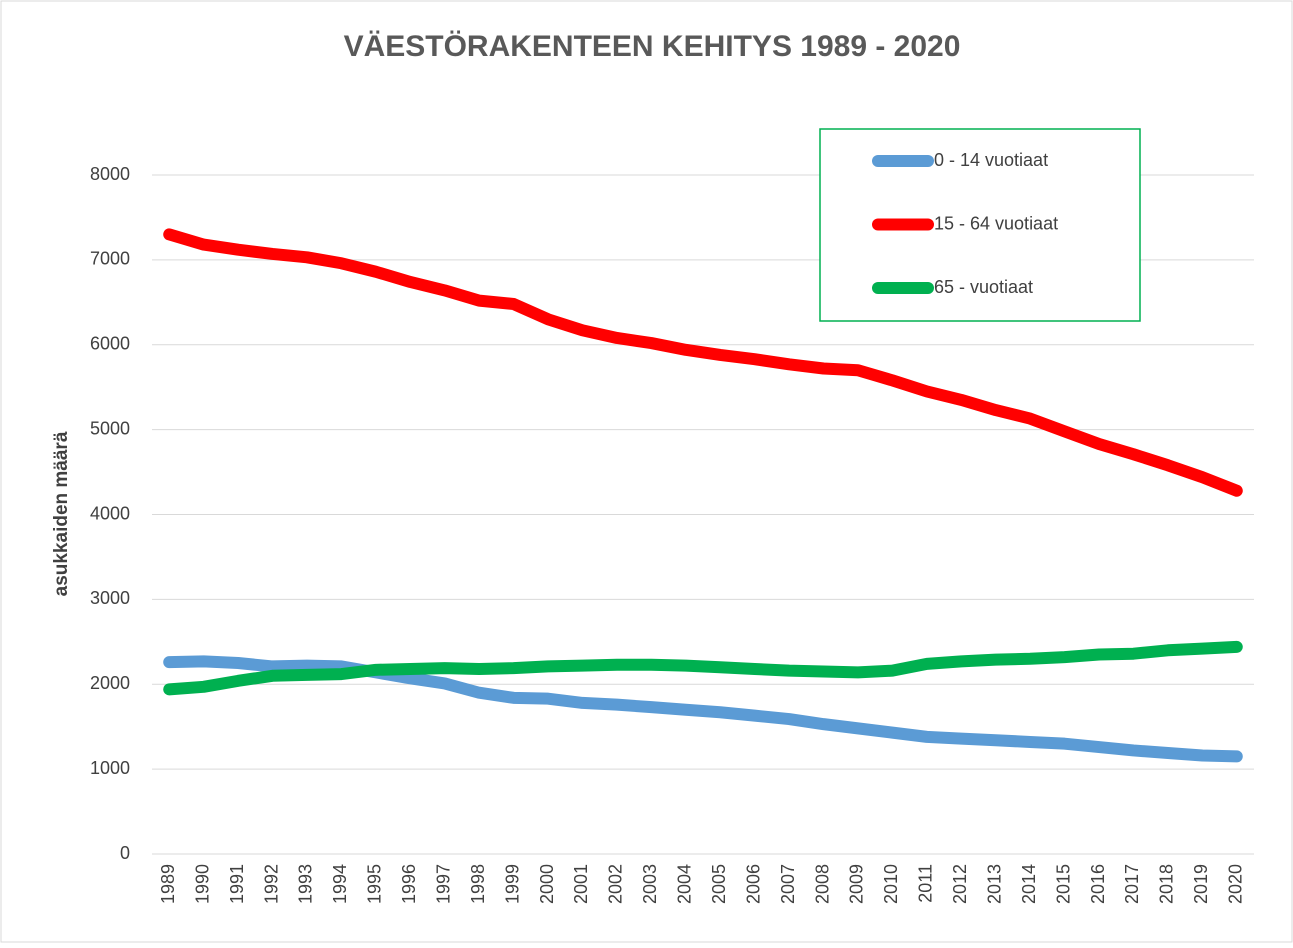  What do you see at coordinates (478, 884) in the screenshot?
I see `x-tick-label: 1998` at bounding box center [478, 884].